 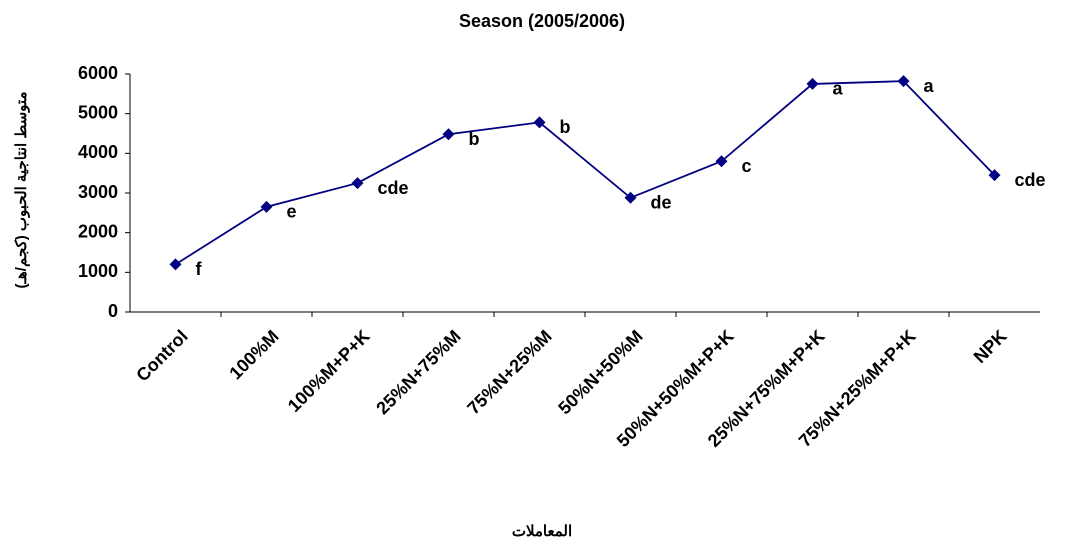 I want to click on significance-letter: de, so click(x=661, y=203).